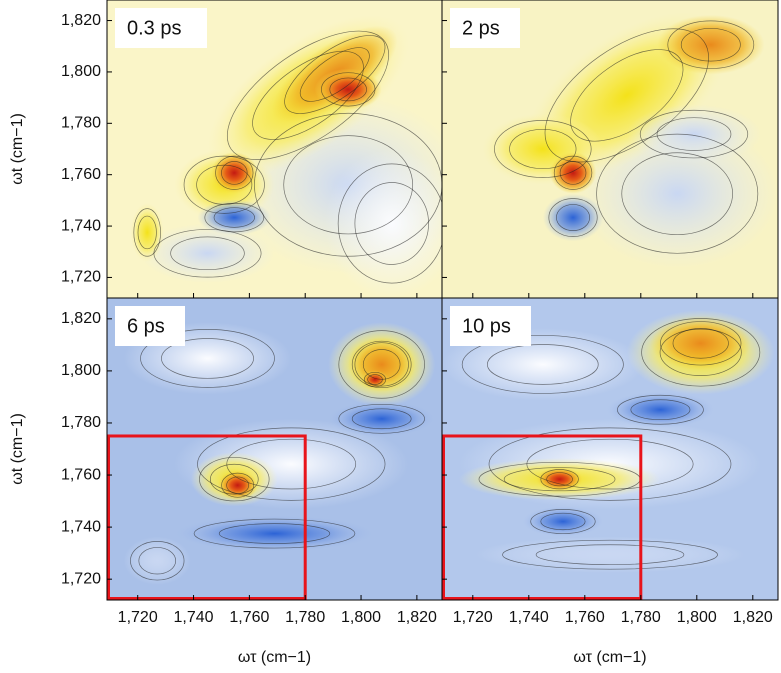 The image size is (781, 673). What do you see at coordinates (154, 28) in the screenshot?
I see `panel-label: 0.3 ps` at bounding box center [154, 28].